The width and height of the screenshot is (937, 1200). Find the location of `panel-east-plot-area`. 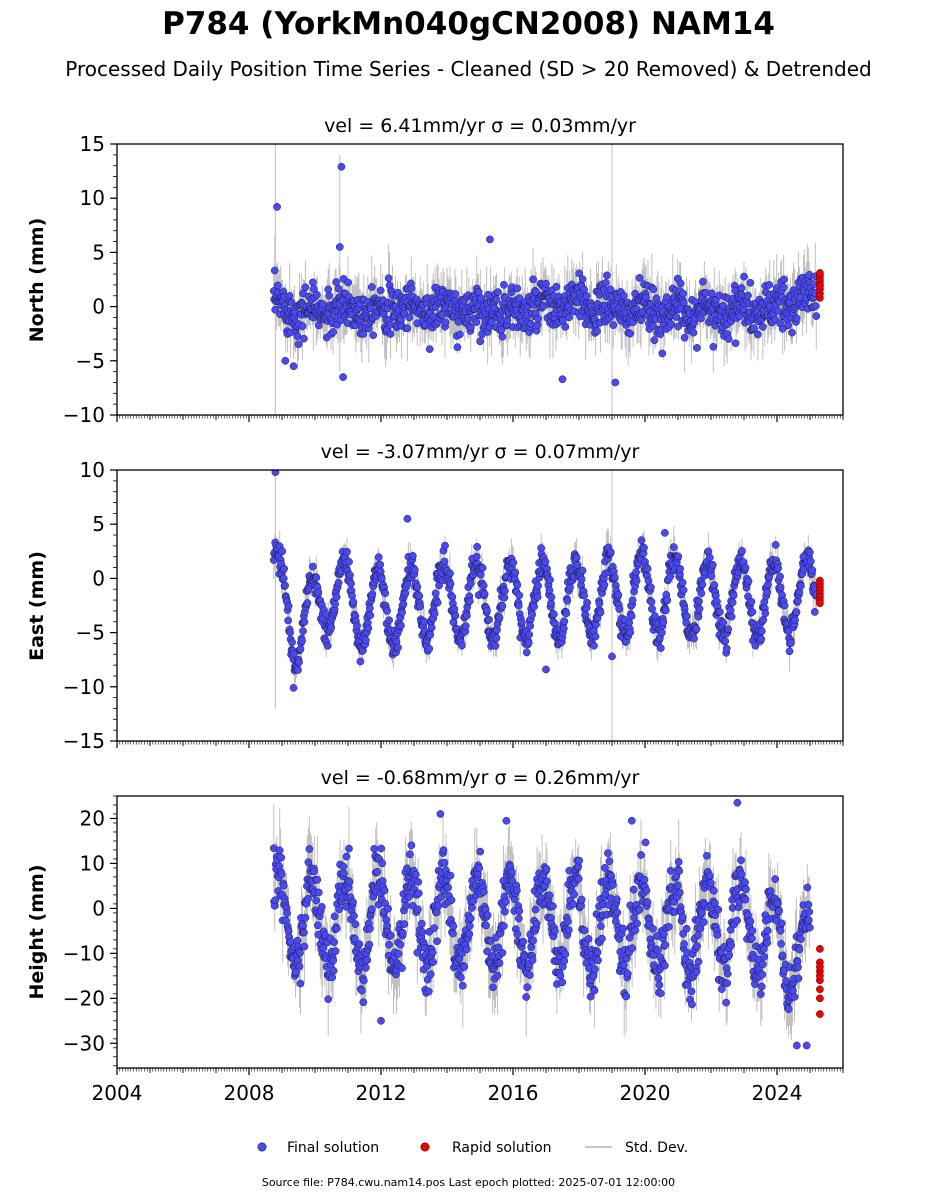

panel-east-plot-area is located at coordinates (546, 605).